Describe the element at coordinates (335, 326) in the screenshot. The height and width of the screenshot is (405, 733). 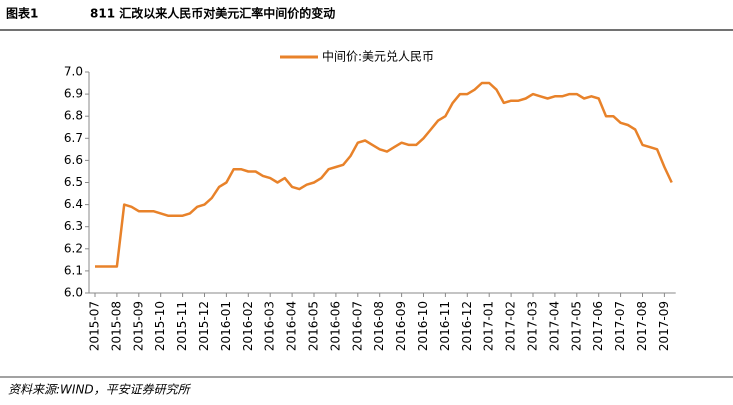
I see `x-tick-label: 2016-06` at that location.